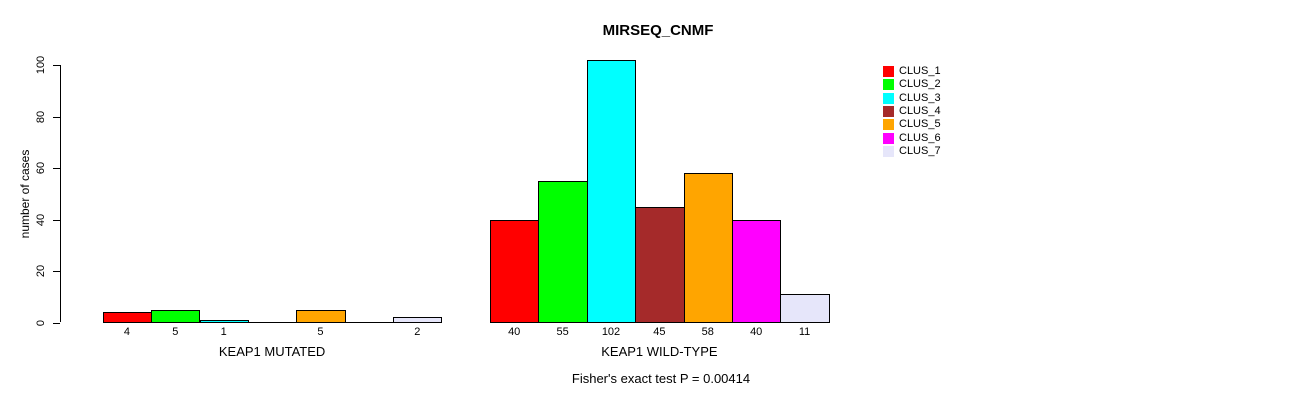 This screenshot has width=1290, height=400. What do you see at coordinates (661, 378) in the screenshot?
I see `footnote: Fisher's exact test P = 0.00414` at bounding box center [661, 378].